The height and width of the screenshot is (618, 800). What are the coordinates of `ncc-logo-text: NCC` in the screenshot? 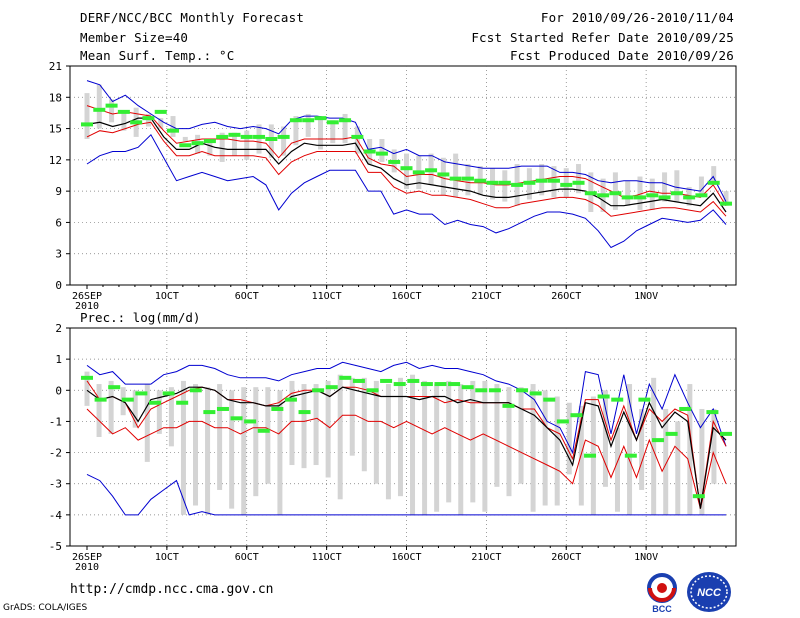 It's located at (709, 593).